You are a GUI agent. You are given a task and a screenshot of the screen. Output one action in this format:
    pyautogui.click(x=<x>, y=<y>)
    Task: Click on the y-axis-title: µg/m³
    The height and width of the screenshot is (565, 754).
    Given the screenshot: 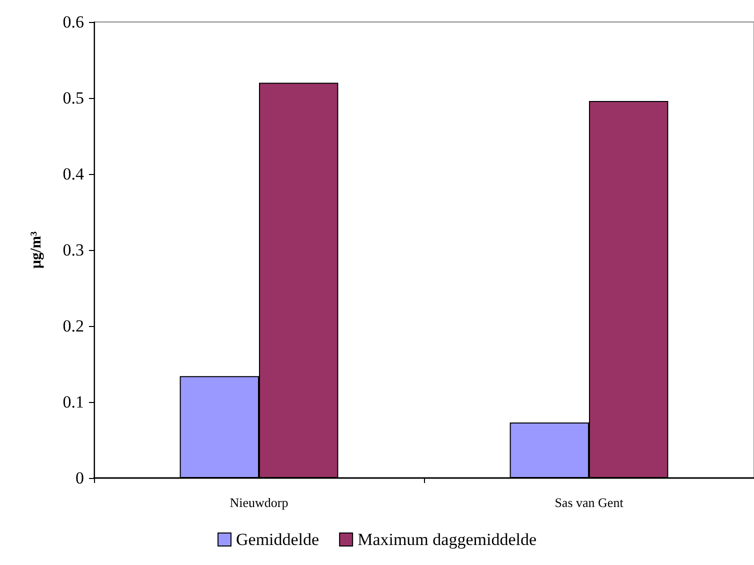 What is the action you would take?
    pyautogui.click(x=36, y=249)
    